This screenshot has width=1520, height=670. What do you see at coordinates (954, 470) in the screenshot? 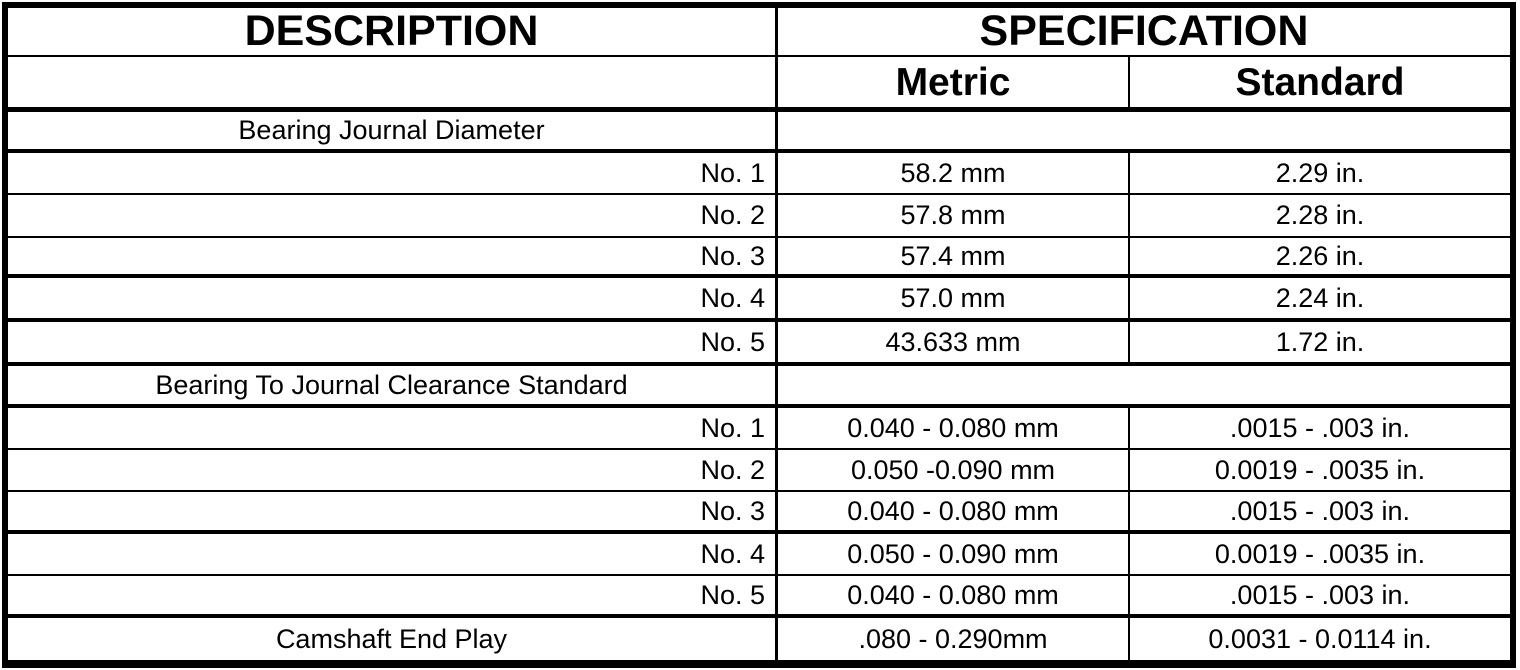
I see `metric-value-cell: 0.050 -0.090 mm` at bounding box center [954, 470].